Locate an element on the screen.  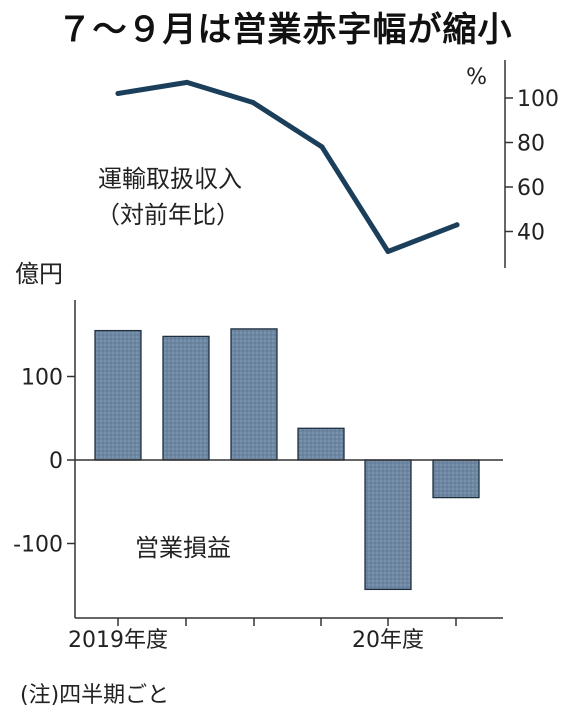
chart-note: (注)四半期ごと is located at coordinates (94, 695).